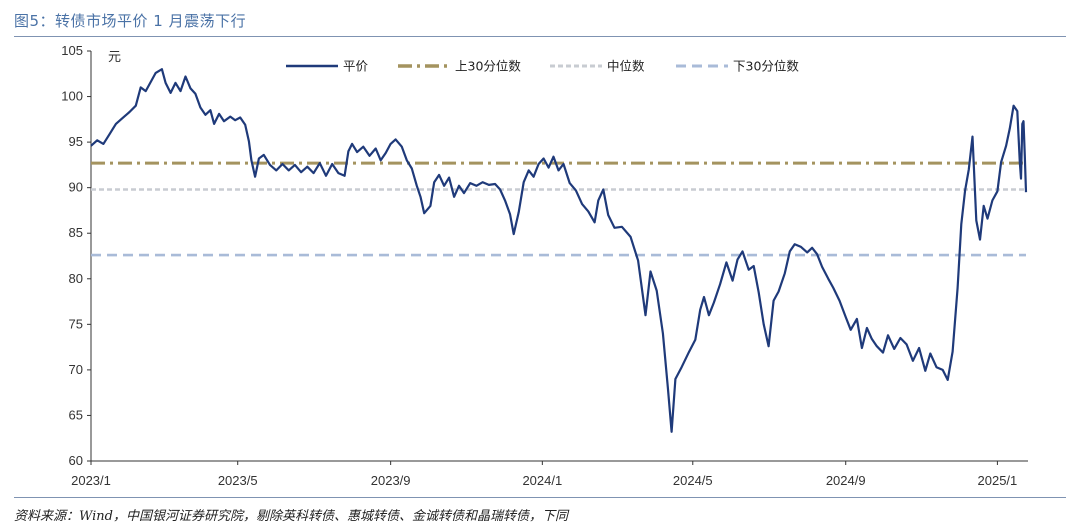 This screenshot has width=1080, height=526. I want to click on x-tick-label: 2024/1, so click(542, 480).